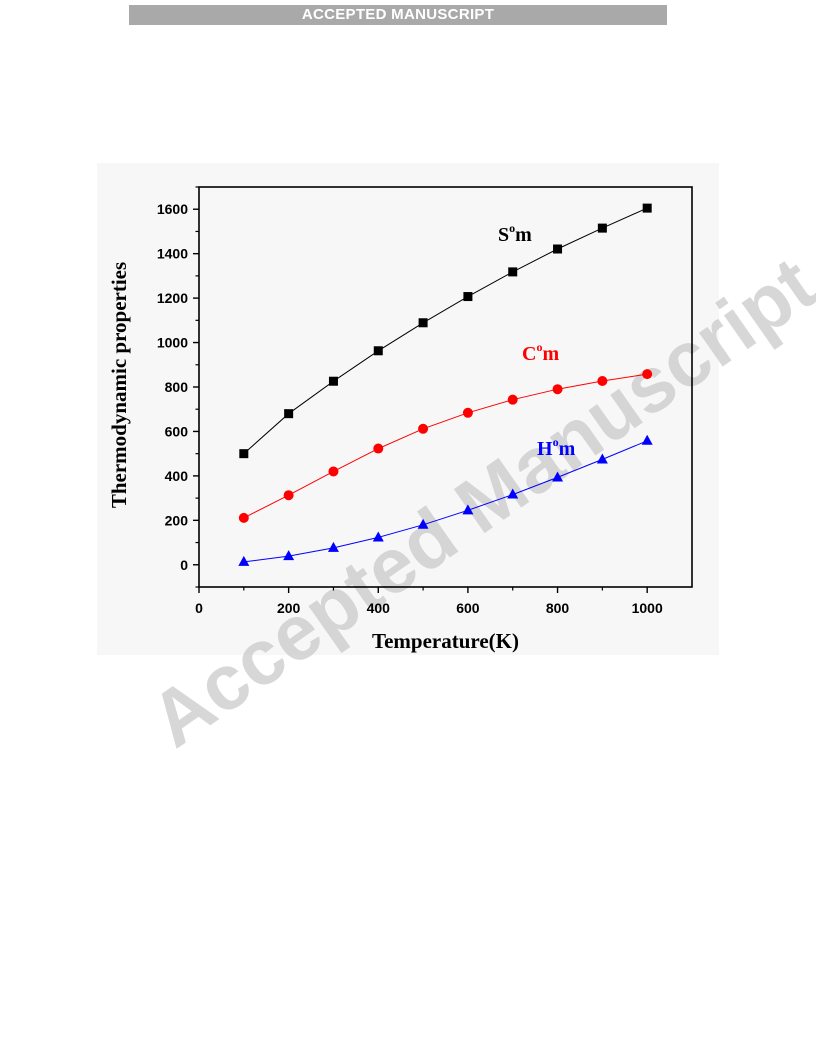 This screenshot has height=1056, width=816. Describe the element at coordinates (177, 387) in the screenshot. I see `y-tick-label: 800` at that location.